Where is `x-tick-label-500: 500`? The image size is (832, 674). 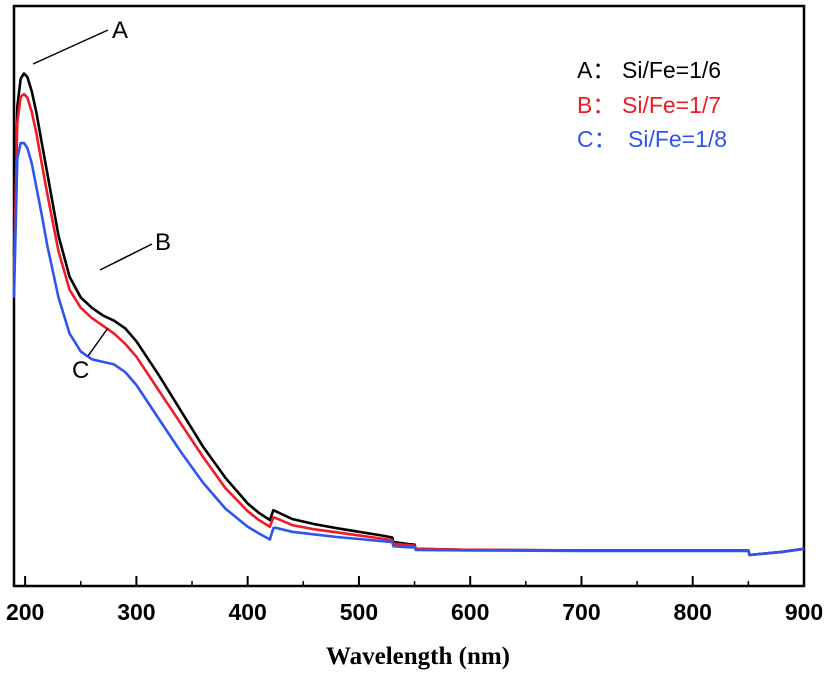 x-tick-label-500: 500 is located at coordinates (359, 612).